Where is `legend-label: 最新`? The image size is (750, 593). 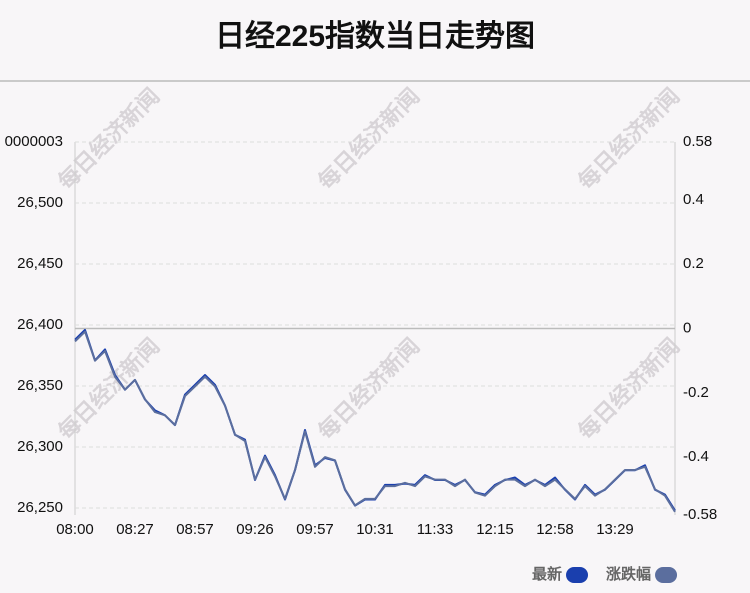
legend-label: 最新 is located at coordinates (547, 574).